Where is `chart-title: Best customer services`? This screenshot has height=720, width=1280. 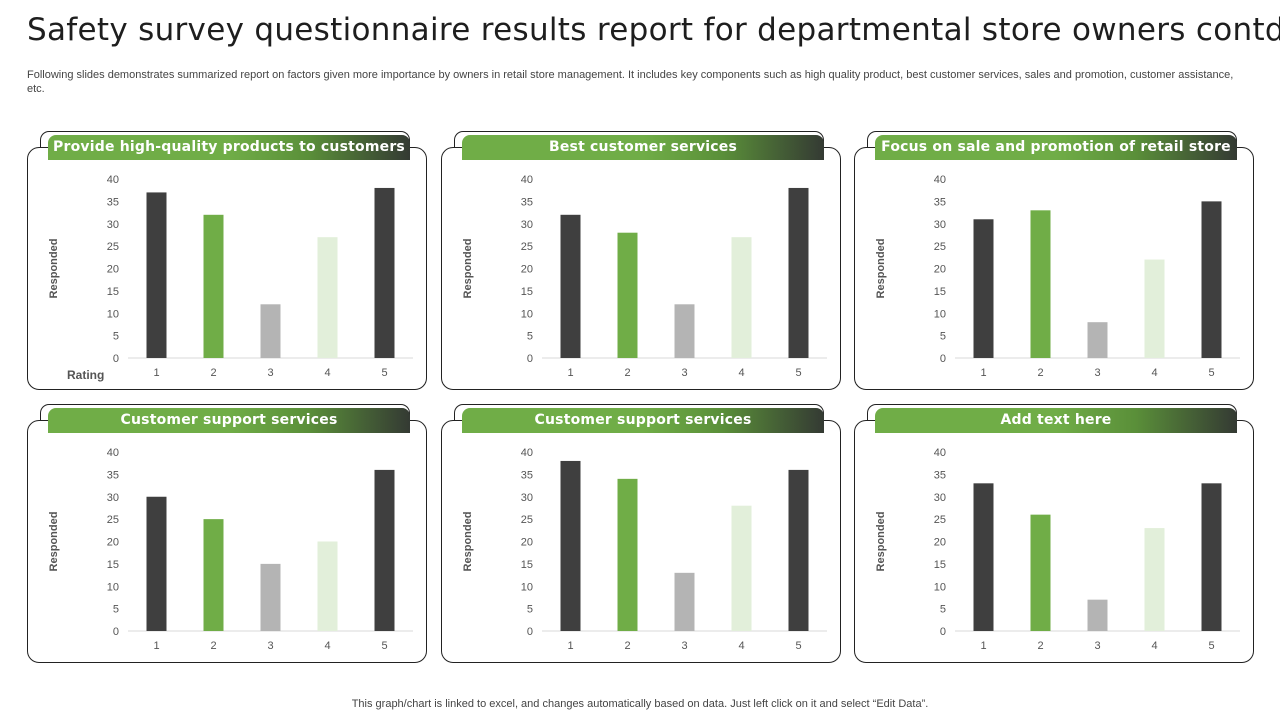 chart-title: Best customer services is located at coordinates (643, 147).